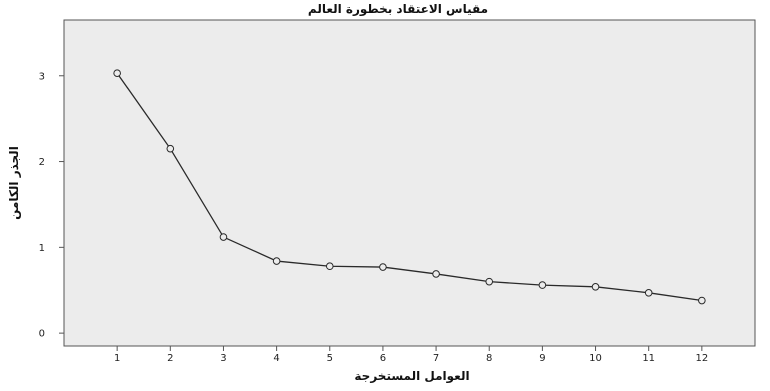 Image resolution: width=770 pixels, height=391 pixels. Describe the element at coordinates (411, 376) in the screenshot. I see `x-axis-label: العوامل المستخرجة` at that location.